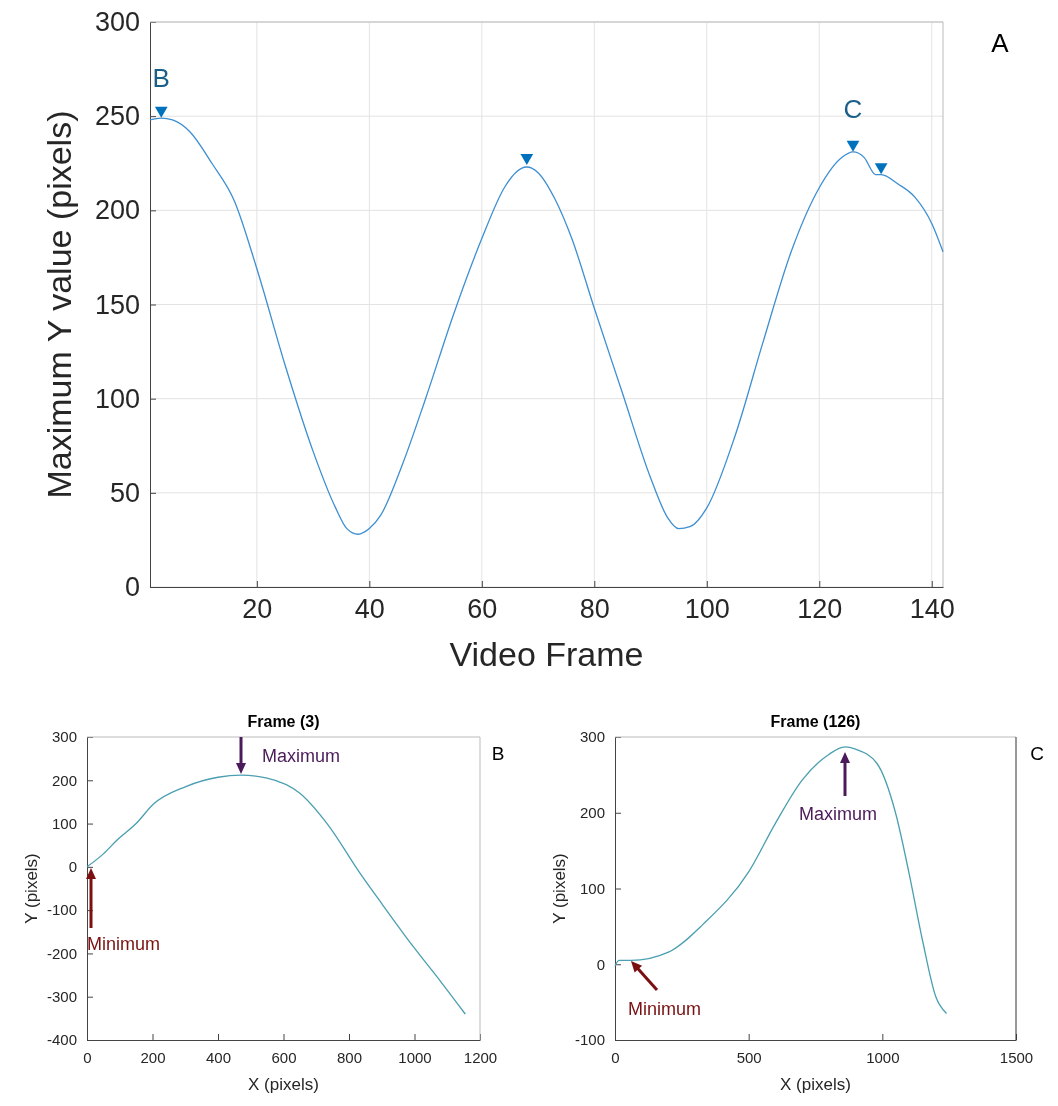 The image size is (1058, 1106). Describe the element at coordinates (815, 721) in the screenshot. I see `chart-title: Frame (126)` at that location.